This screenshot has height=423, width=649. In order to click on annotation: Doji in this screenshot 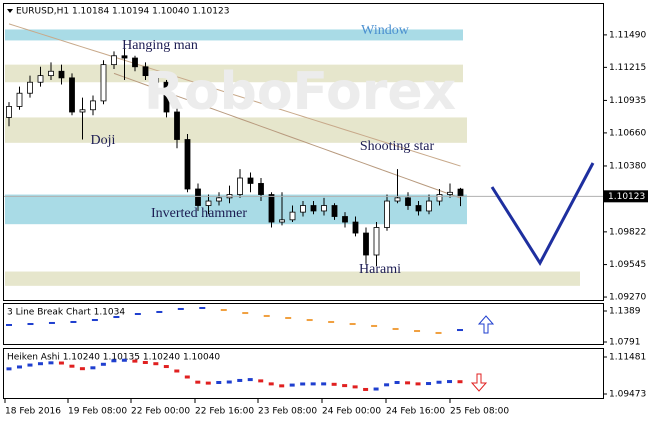, I will do `click(103, 140)`.